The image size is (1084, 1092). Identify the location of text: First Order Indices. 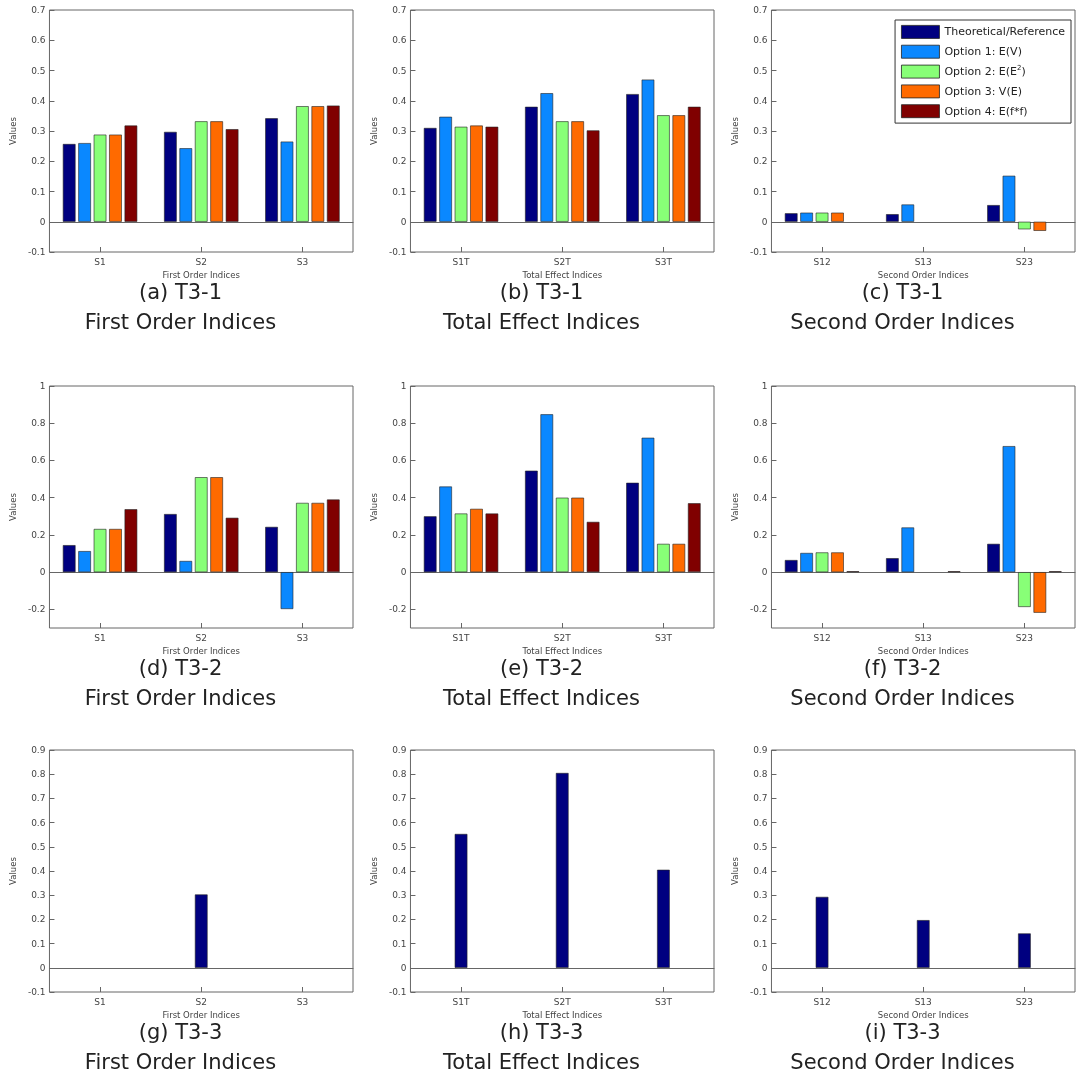
(180, 1061).